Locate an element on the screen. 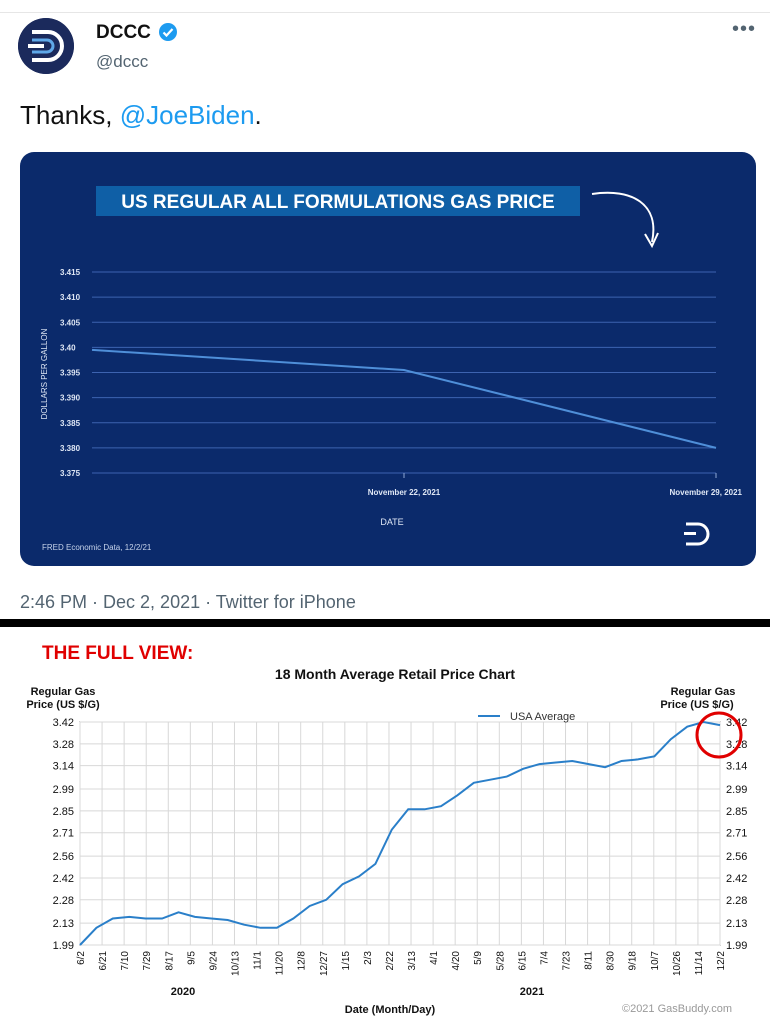  gb-y-tick-label-left: 2.13 is located at coordinates (63, 924).